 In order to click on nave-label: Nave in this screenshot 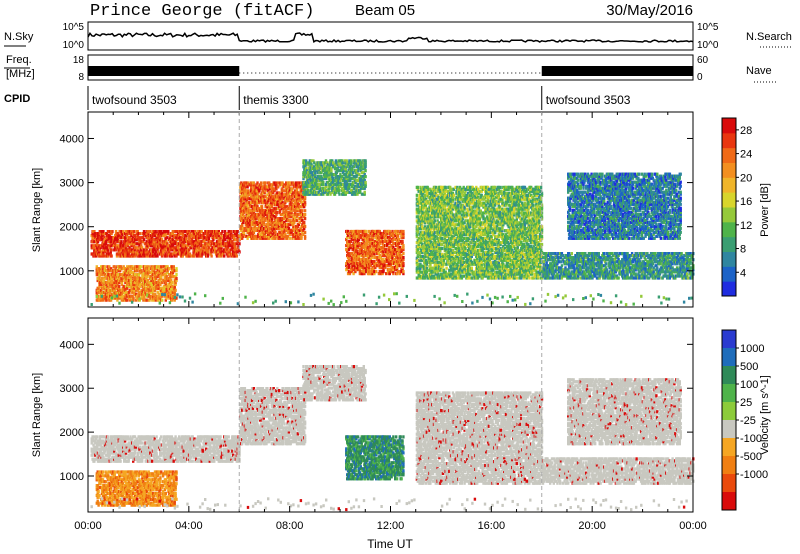, I will do `click(759, 71)`.